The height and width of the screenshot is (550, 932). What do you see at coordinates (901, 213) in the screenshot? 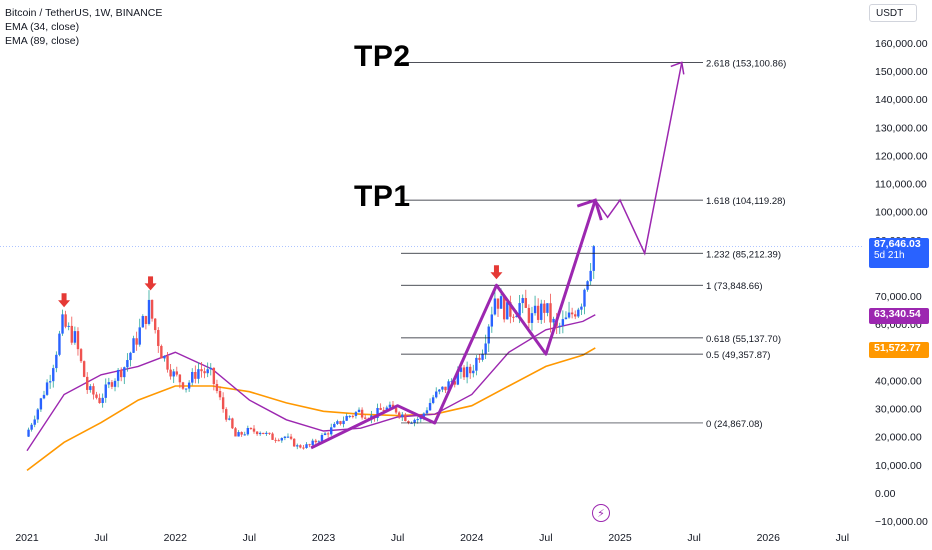
I see `y-tick-label: 100,000.00` at bounding box center [901, 213].